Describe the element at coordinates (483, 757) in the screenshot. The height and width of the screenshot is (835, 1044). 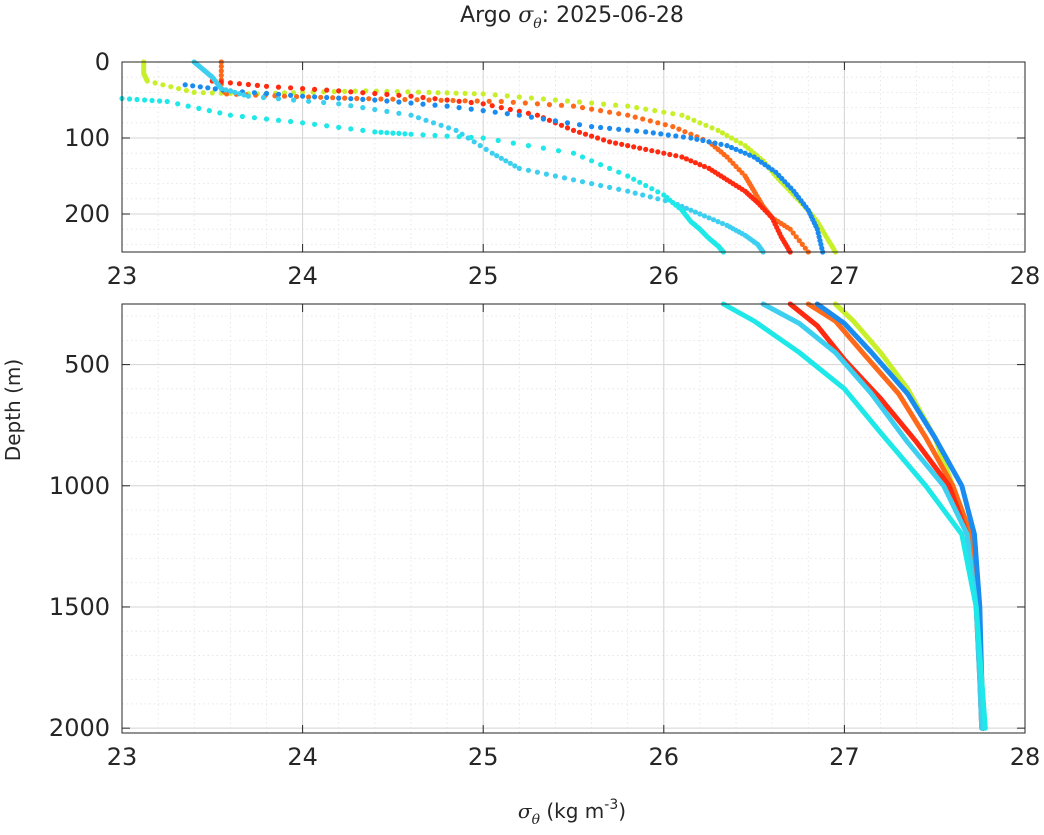
I see `x-tick-label: 25` at that location.